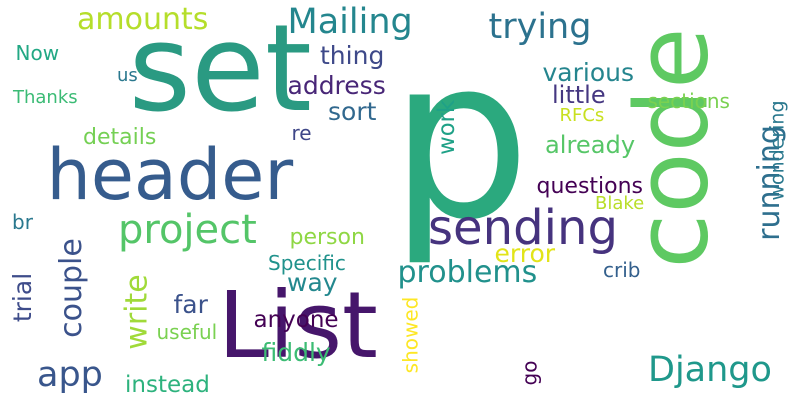  Describe the element at coordinates (70, 375) in the screenshot. I see `word: app` at that location.